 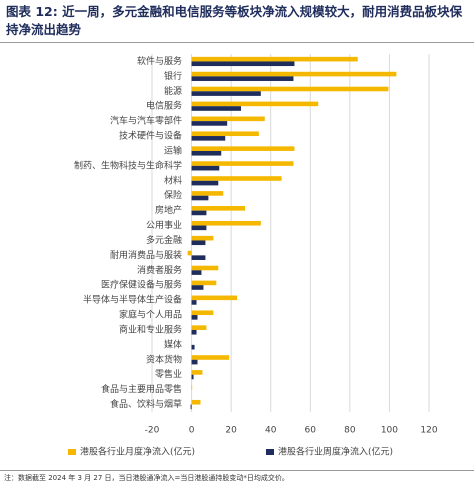 I want to click on y-tick-label: 资本货物, so click(x=164, y=359).